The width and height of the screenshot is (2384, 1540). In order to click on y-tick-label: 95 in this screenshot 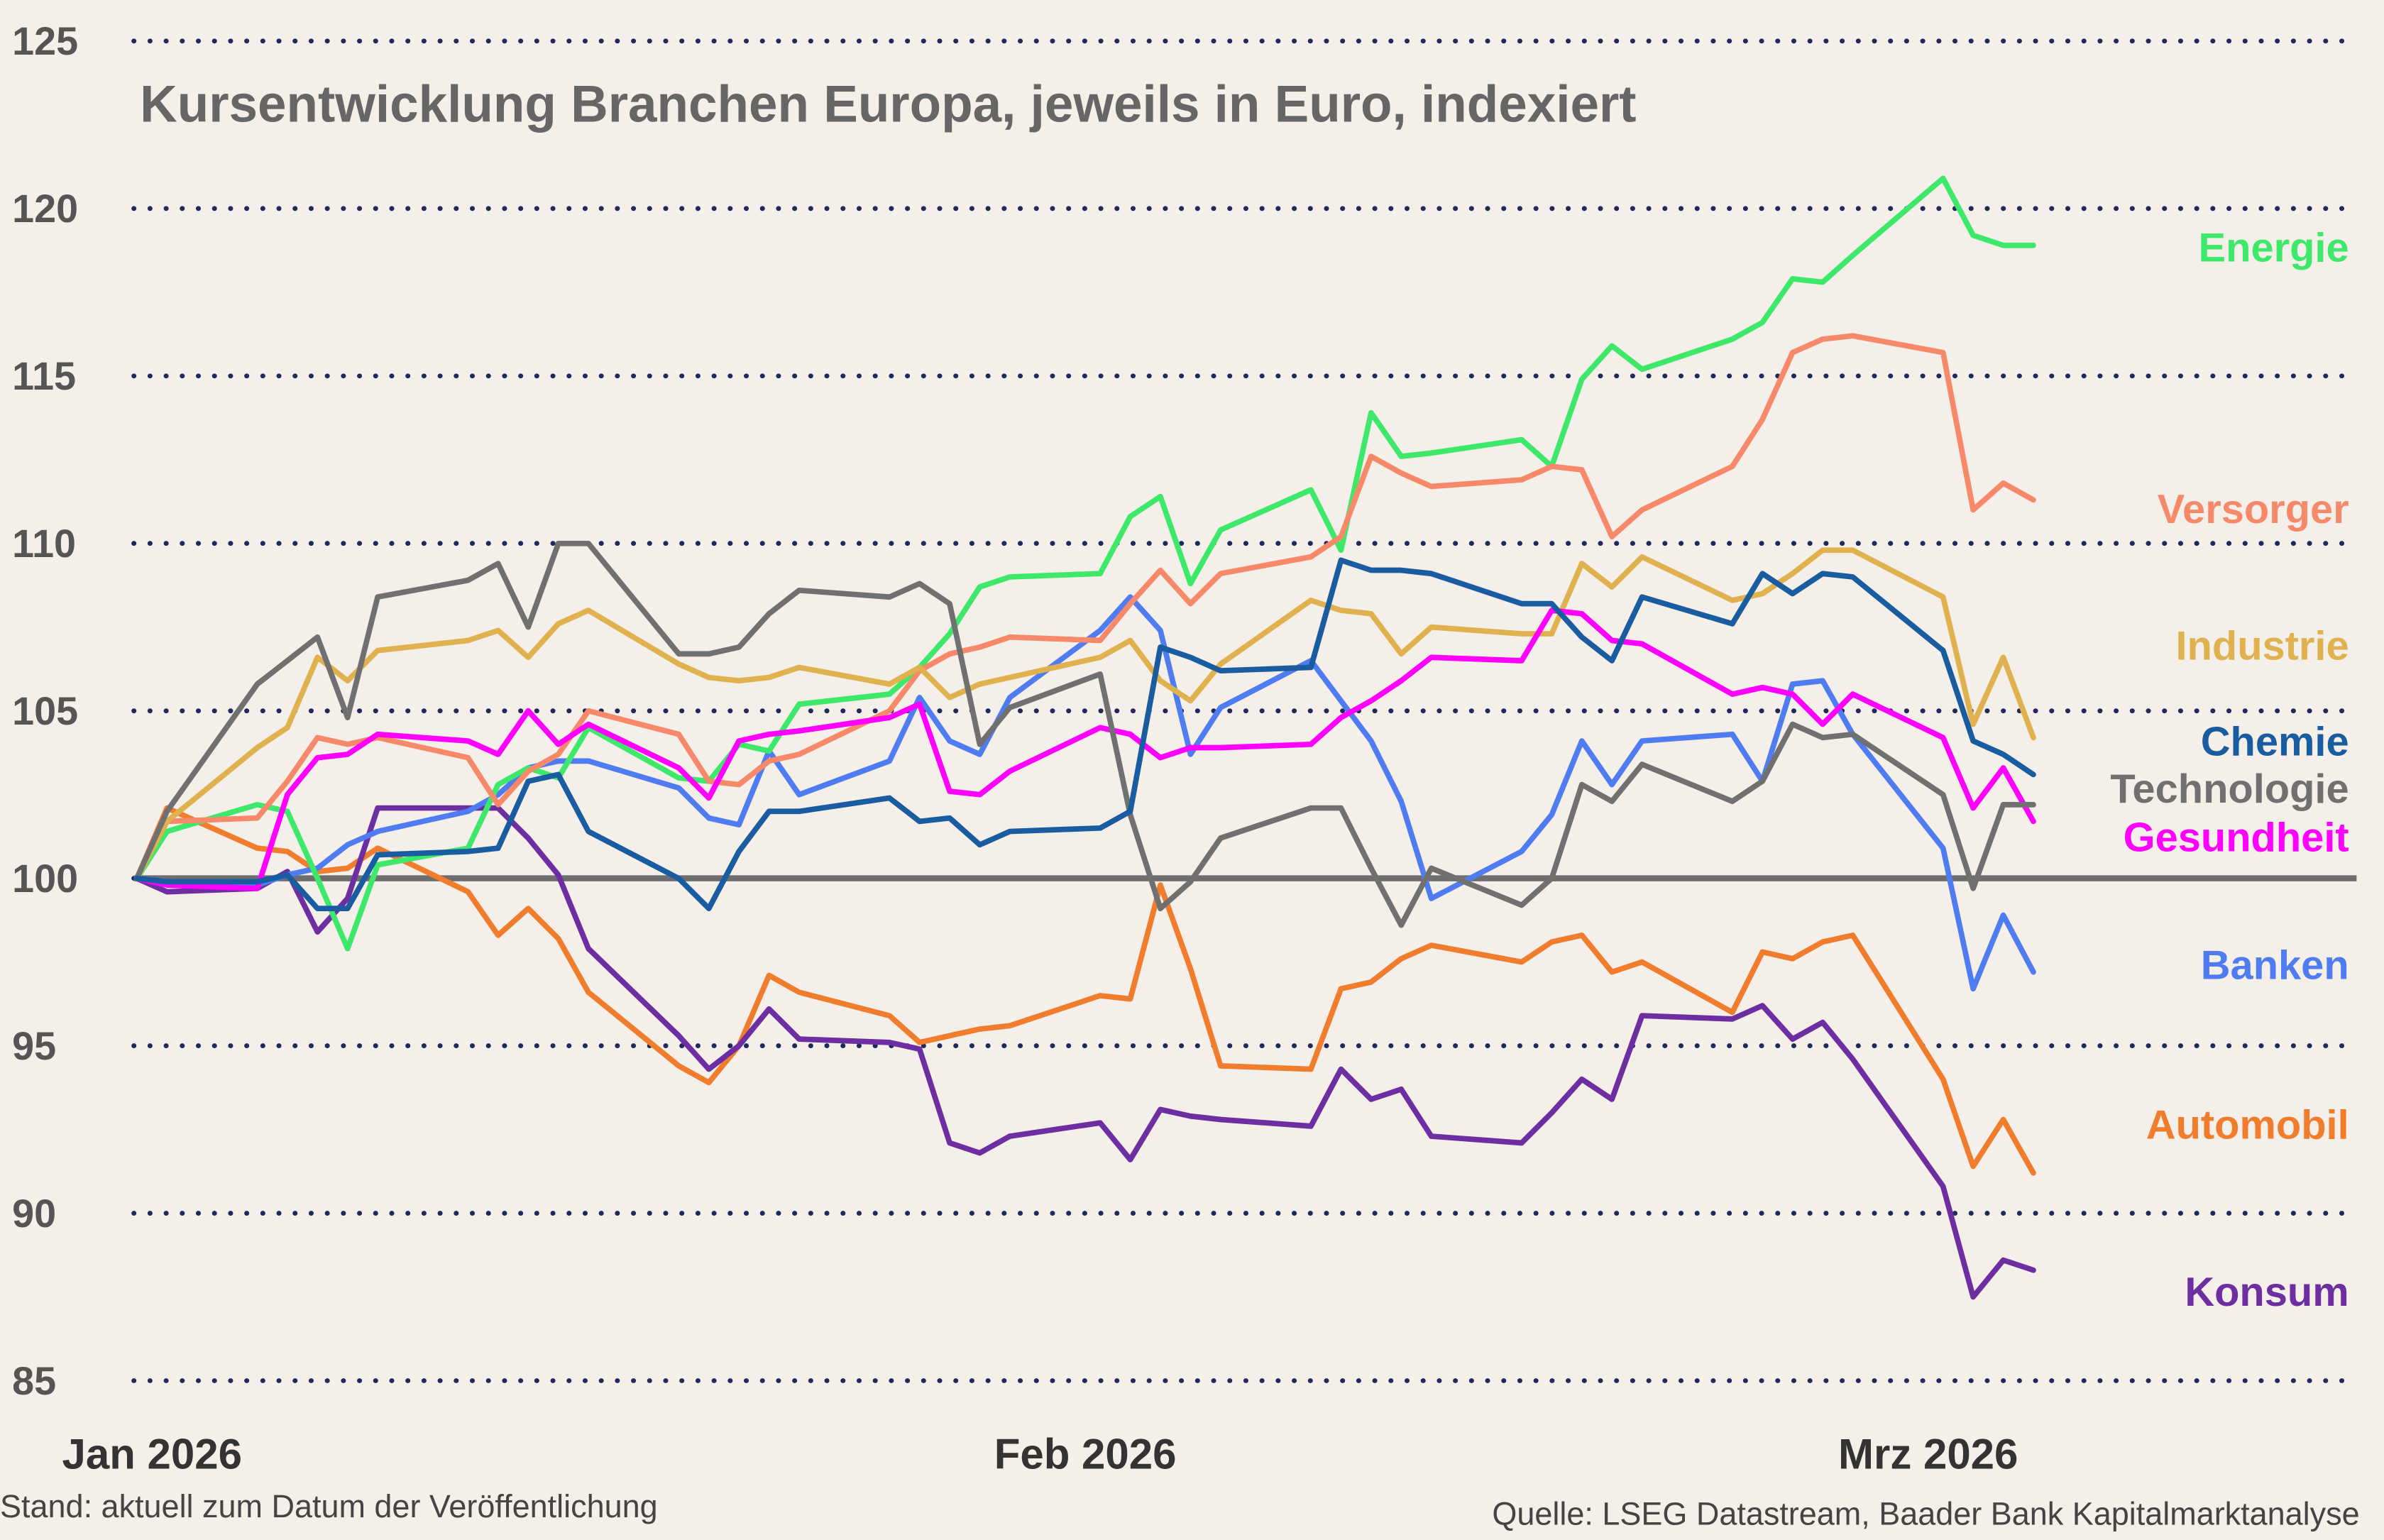, I will do `click(34, 1046)`.